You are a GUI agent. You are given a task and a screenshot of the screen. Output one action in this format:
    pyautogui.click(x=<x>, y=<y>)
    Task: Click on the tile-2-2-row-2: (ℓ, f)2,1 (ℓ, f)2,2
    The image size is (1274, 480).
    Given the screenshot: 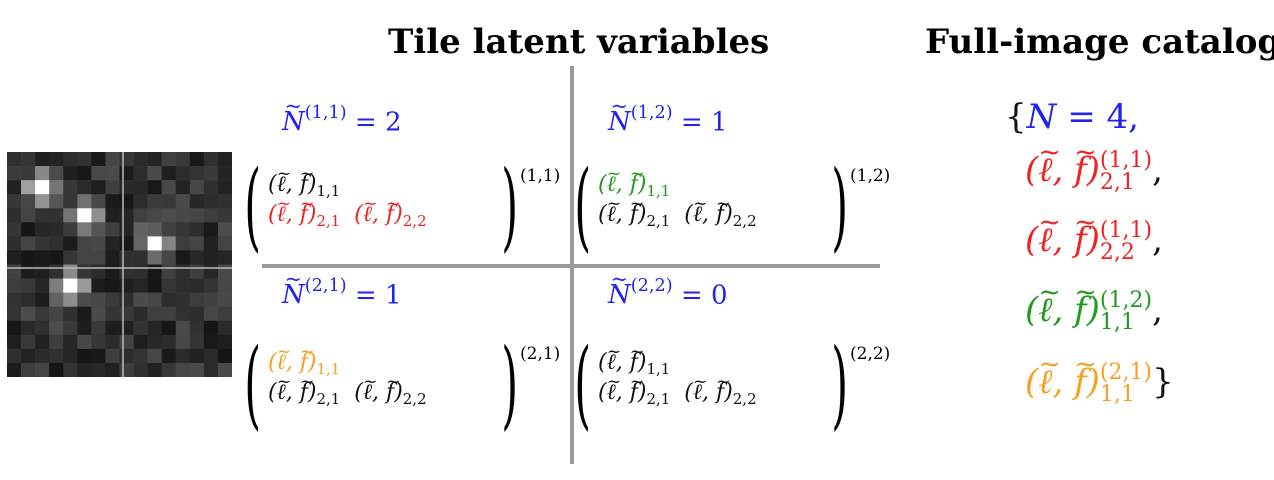 What is the action you would take?
    pyautogui.click(x=677, y=390)
    